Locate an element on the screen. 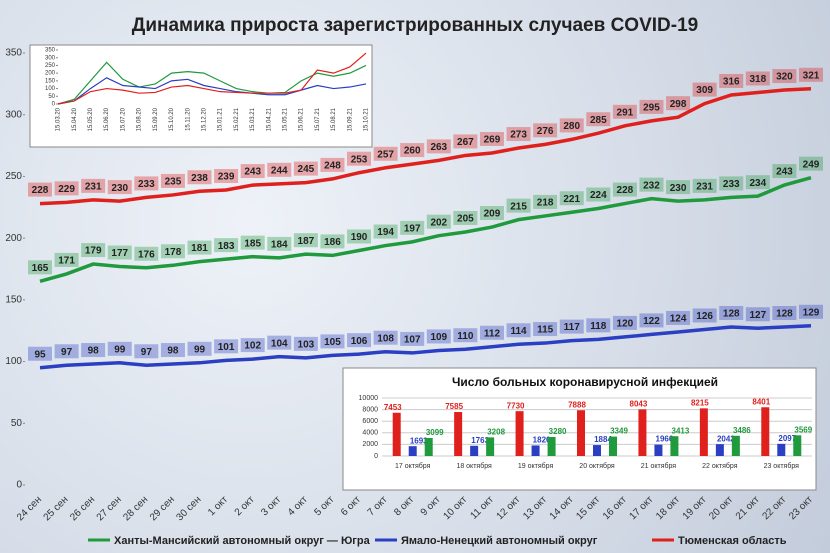 The height and width of the screenshot is (553, 830). data-label: 185 is located at coordinates (252, 243).